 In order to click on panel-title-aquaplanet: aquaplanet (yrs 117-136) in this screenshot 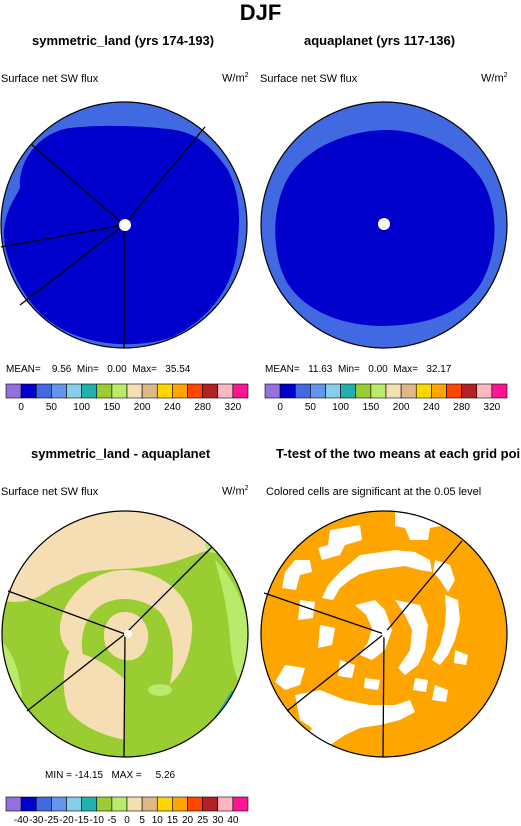, I will do `click(380, 40)`.